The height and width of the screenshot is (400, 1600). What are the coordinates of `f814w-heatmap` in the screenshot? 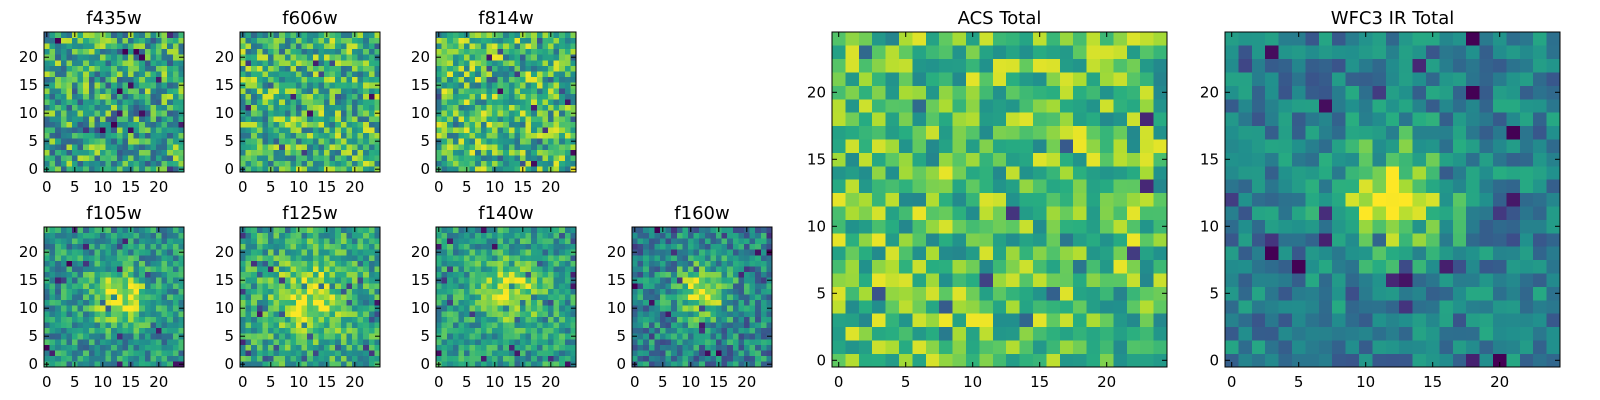 It's located at (506, 102).